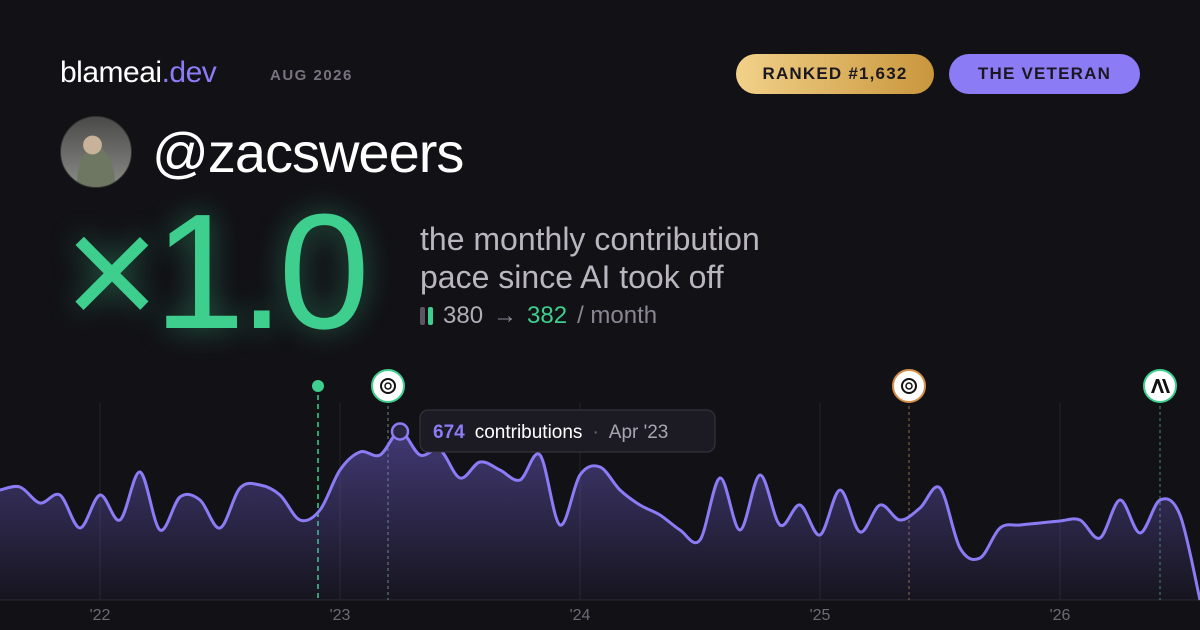  I want to click on tooltip-unit: contributions, so click(529, 432).